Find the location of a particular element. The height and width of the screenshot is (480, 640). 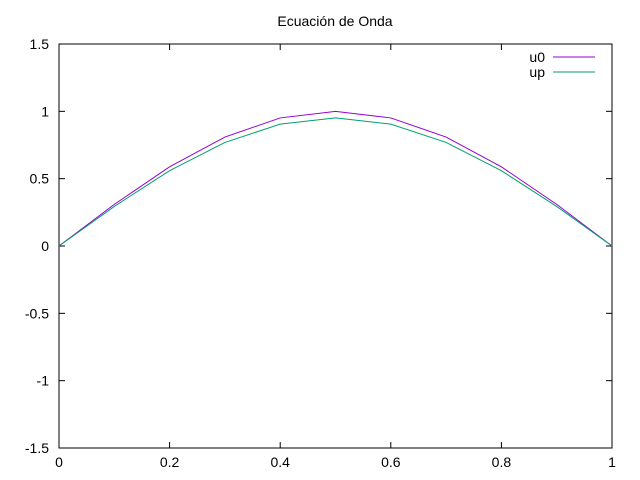

chart-title: Ecuación de Onda is located at coordinates (334, 21).